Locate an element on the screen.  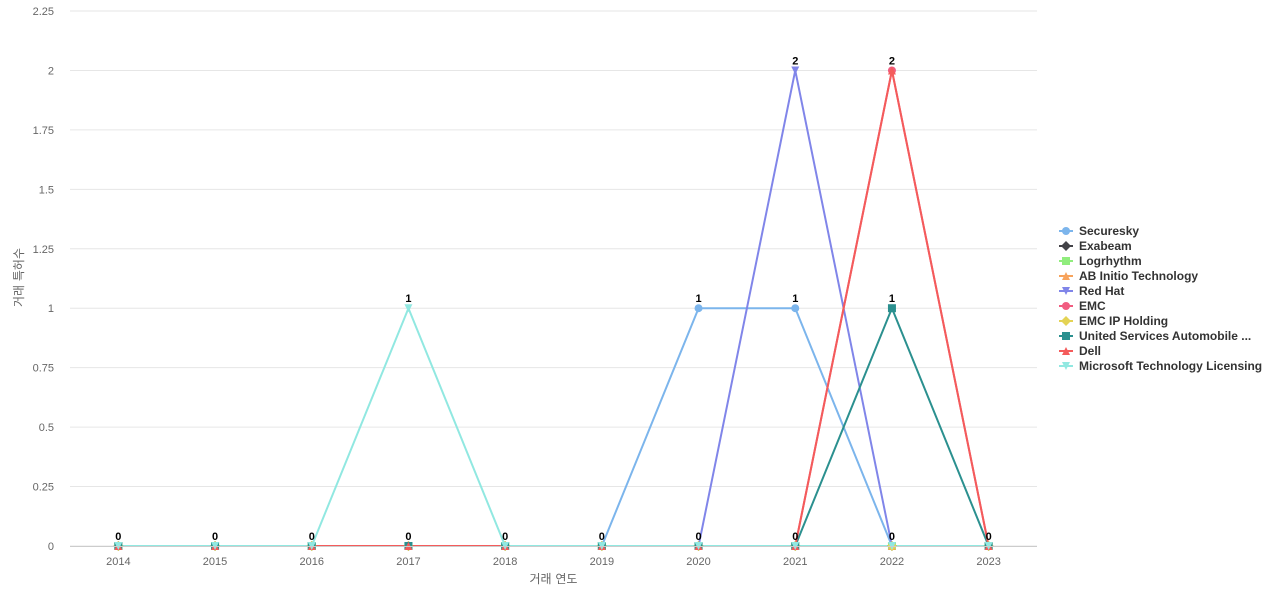
legend-label: Red Hat is located at coordinates (1101, 291).